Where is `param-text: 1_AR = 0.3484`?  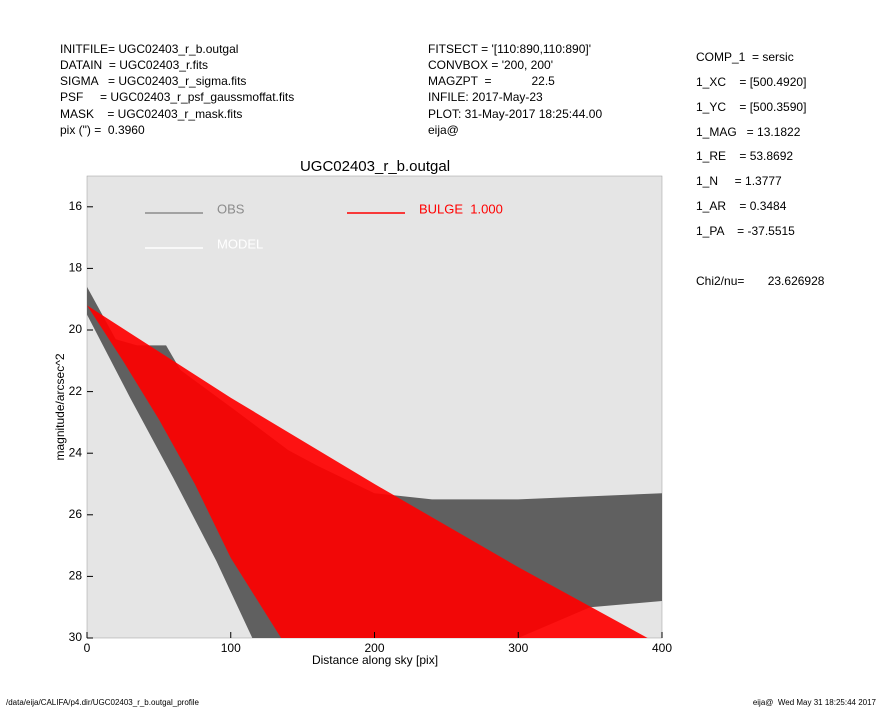
param-text: 1_AR = 0.3484 is located at coordinates (741, 206).